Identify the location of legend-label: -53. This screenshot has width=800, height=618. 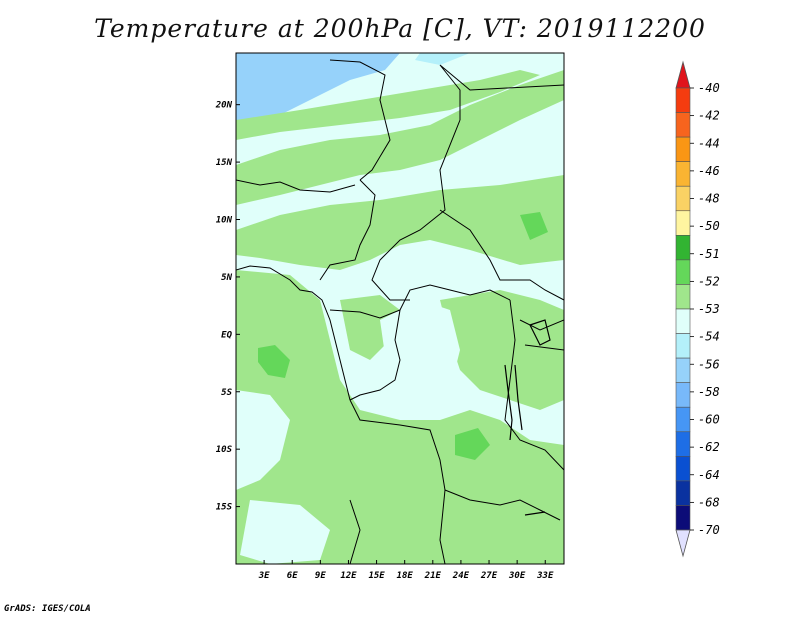
(709, 309).